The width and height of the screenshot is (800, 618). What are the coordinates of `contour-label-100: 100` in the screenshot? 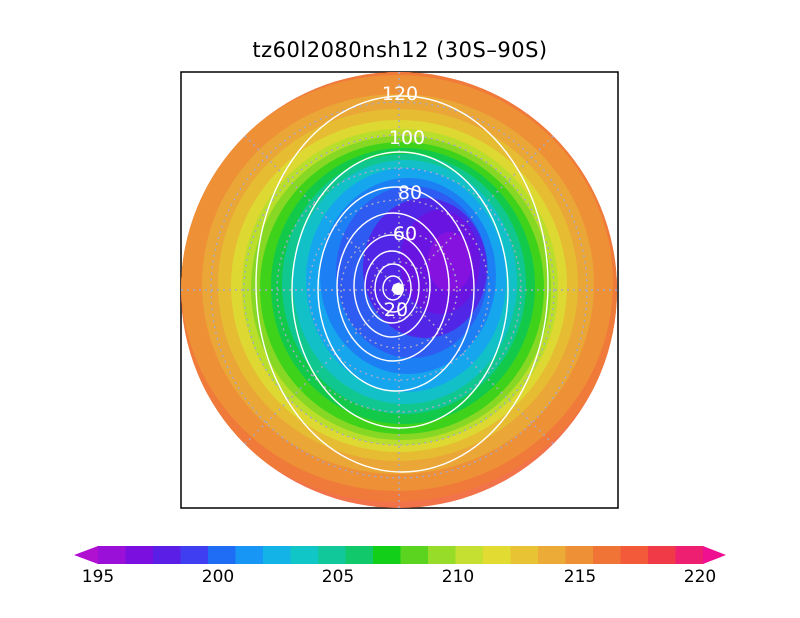 It's located at (407, 138).